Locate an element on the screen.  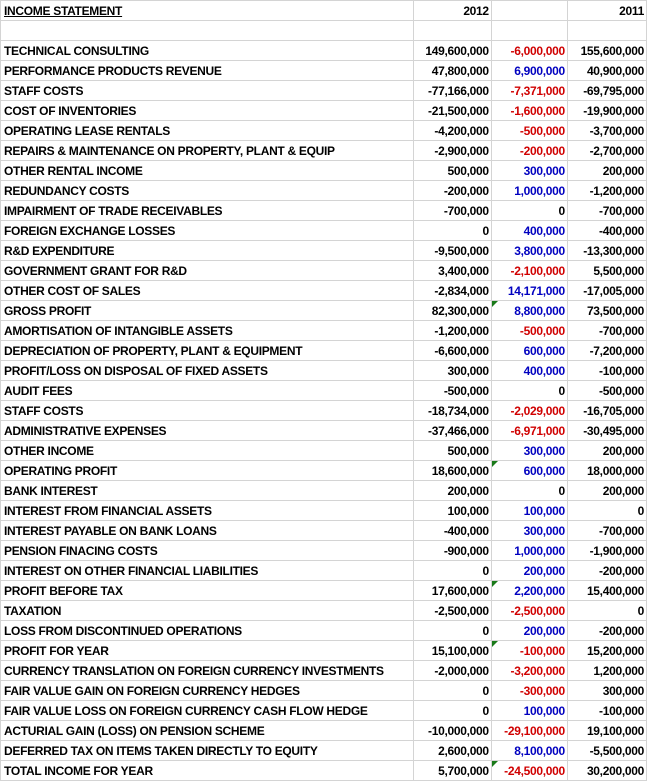
value-2012: -200,000 is located at coordinates (452, 190).